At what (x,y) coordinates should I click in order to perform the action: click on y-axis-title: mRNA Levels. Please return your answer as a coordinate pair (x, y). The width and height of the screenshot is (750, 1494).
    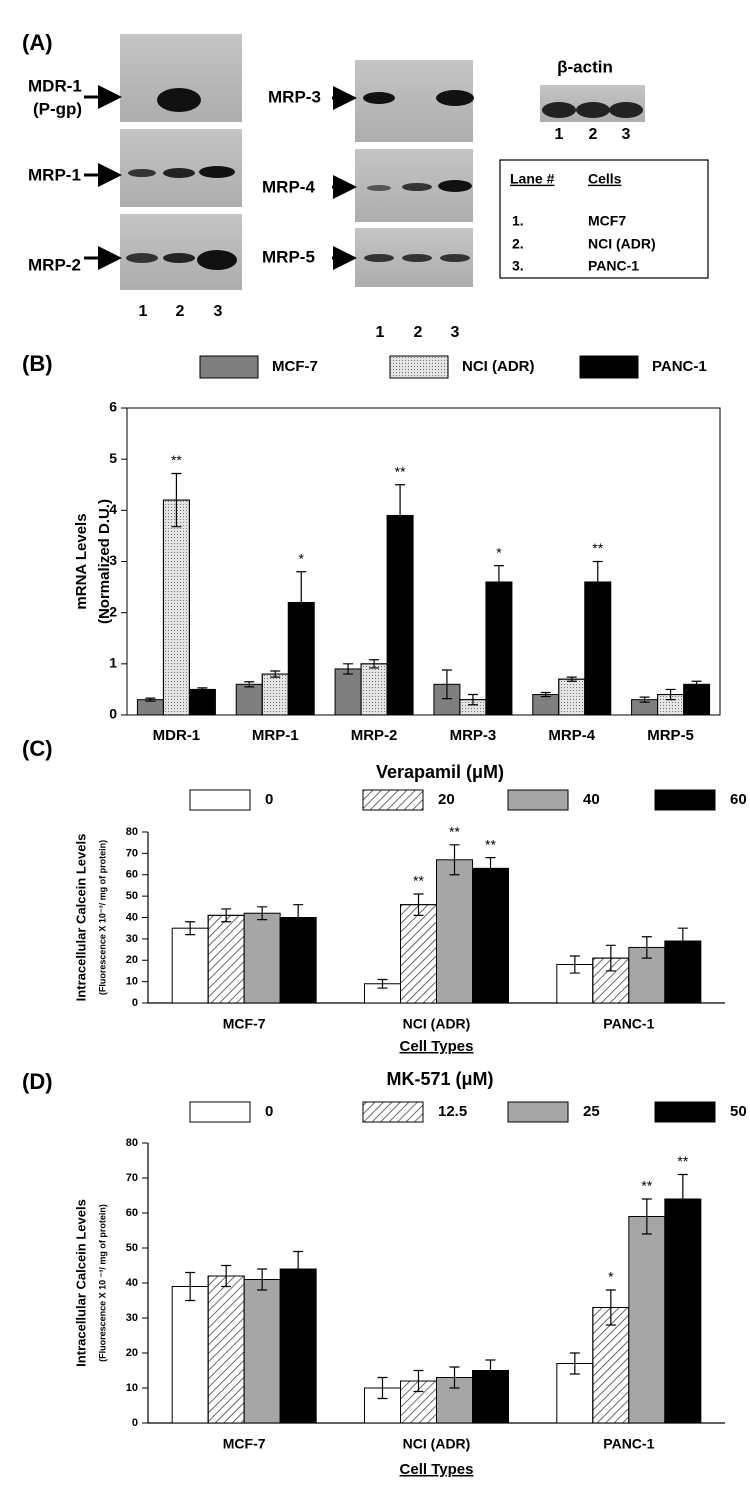
    Looking at the image, I should click on (81, 561).